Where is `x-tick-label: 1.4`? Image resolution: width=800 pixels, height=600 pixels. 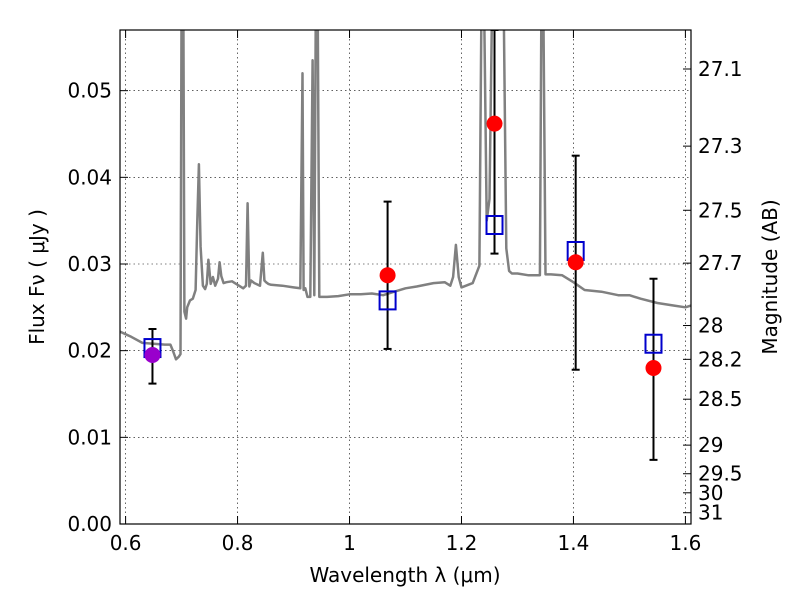
x-tick-label: 1.4 is located at coordinates (574, 543).